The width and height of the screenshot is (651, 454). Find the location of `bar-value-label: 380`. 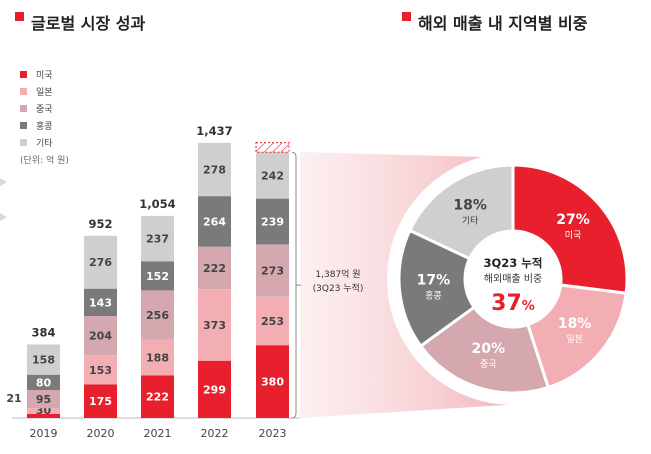

bar-value-label: 380 is located at coordinates (272, 382).